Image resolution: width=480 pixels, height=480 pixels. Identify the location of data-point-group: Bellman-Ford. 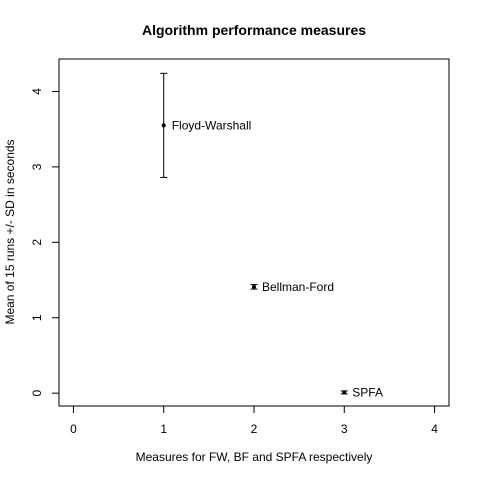
(293, 287).